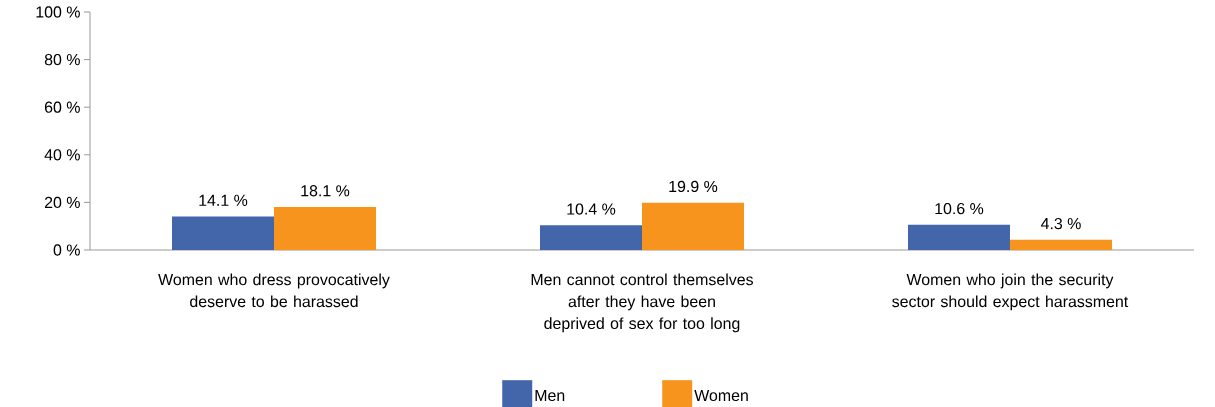 This screenshot has width=1215, height=407. What do you see at coordinates (66, 250) in the screenshot?
I see `y-tick-label: 0 %` at bounding box center [66, 250].